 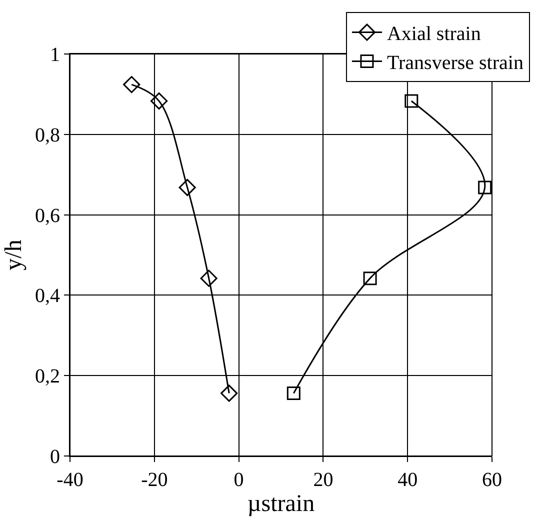 What do you see at coordinates (492, 480) in the screenshot?
I see `x-tick-label: 60` at bounding box center [492, 480].